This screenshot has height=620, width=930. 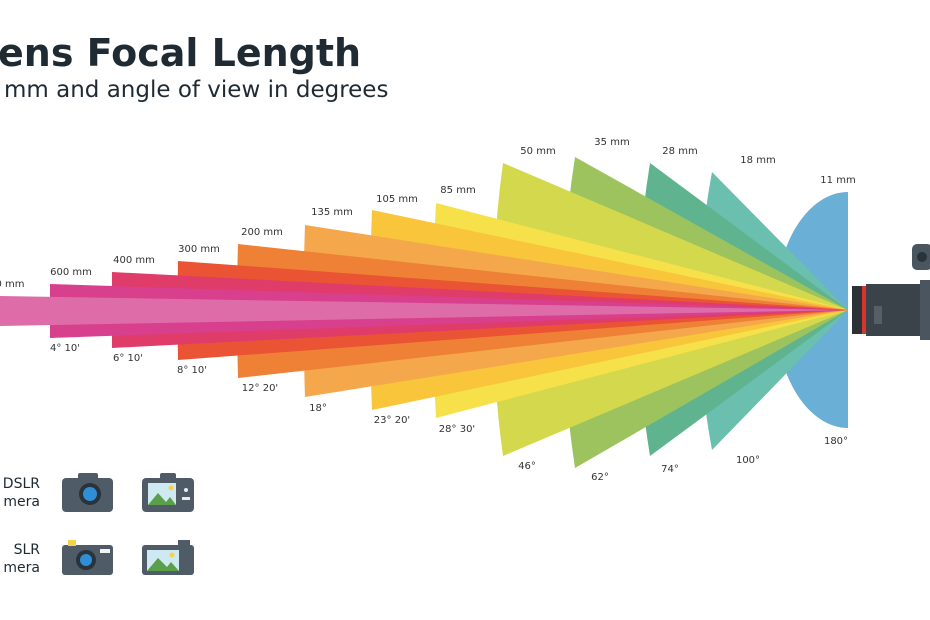 I want to click on focal-label: 11 mm, so click(x=837, y=180).